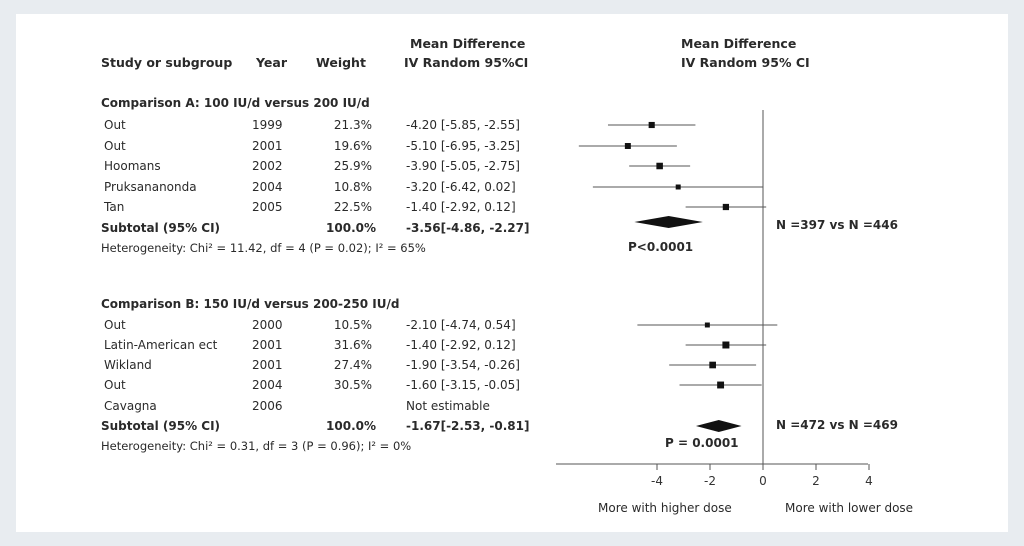 The image size is (1024, 546). What do you see at coordinates (816, 481) in the screenshot?
I see `x-tick-label: 2` at bounding box center [816, 481].